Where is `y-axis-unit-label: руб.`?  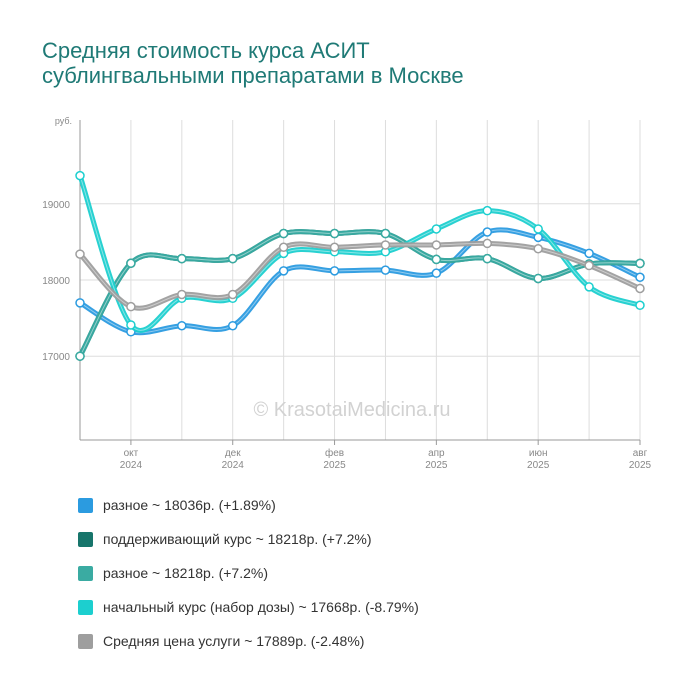
y-axis-unit-label: руб. is located at coordinates (63, 121).